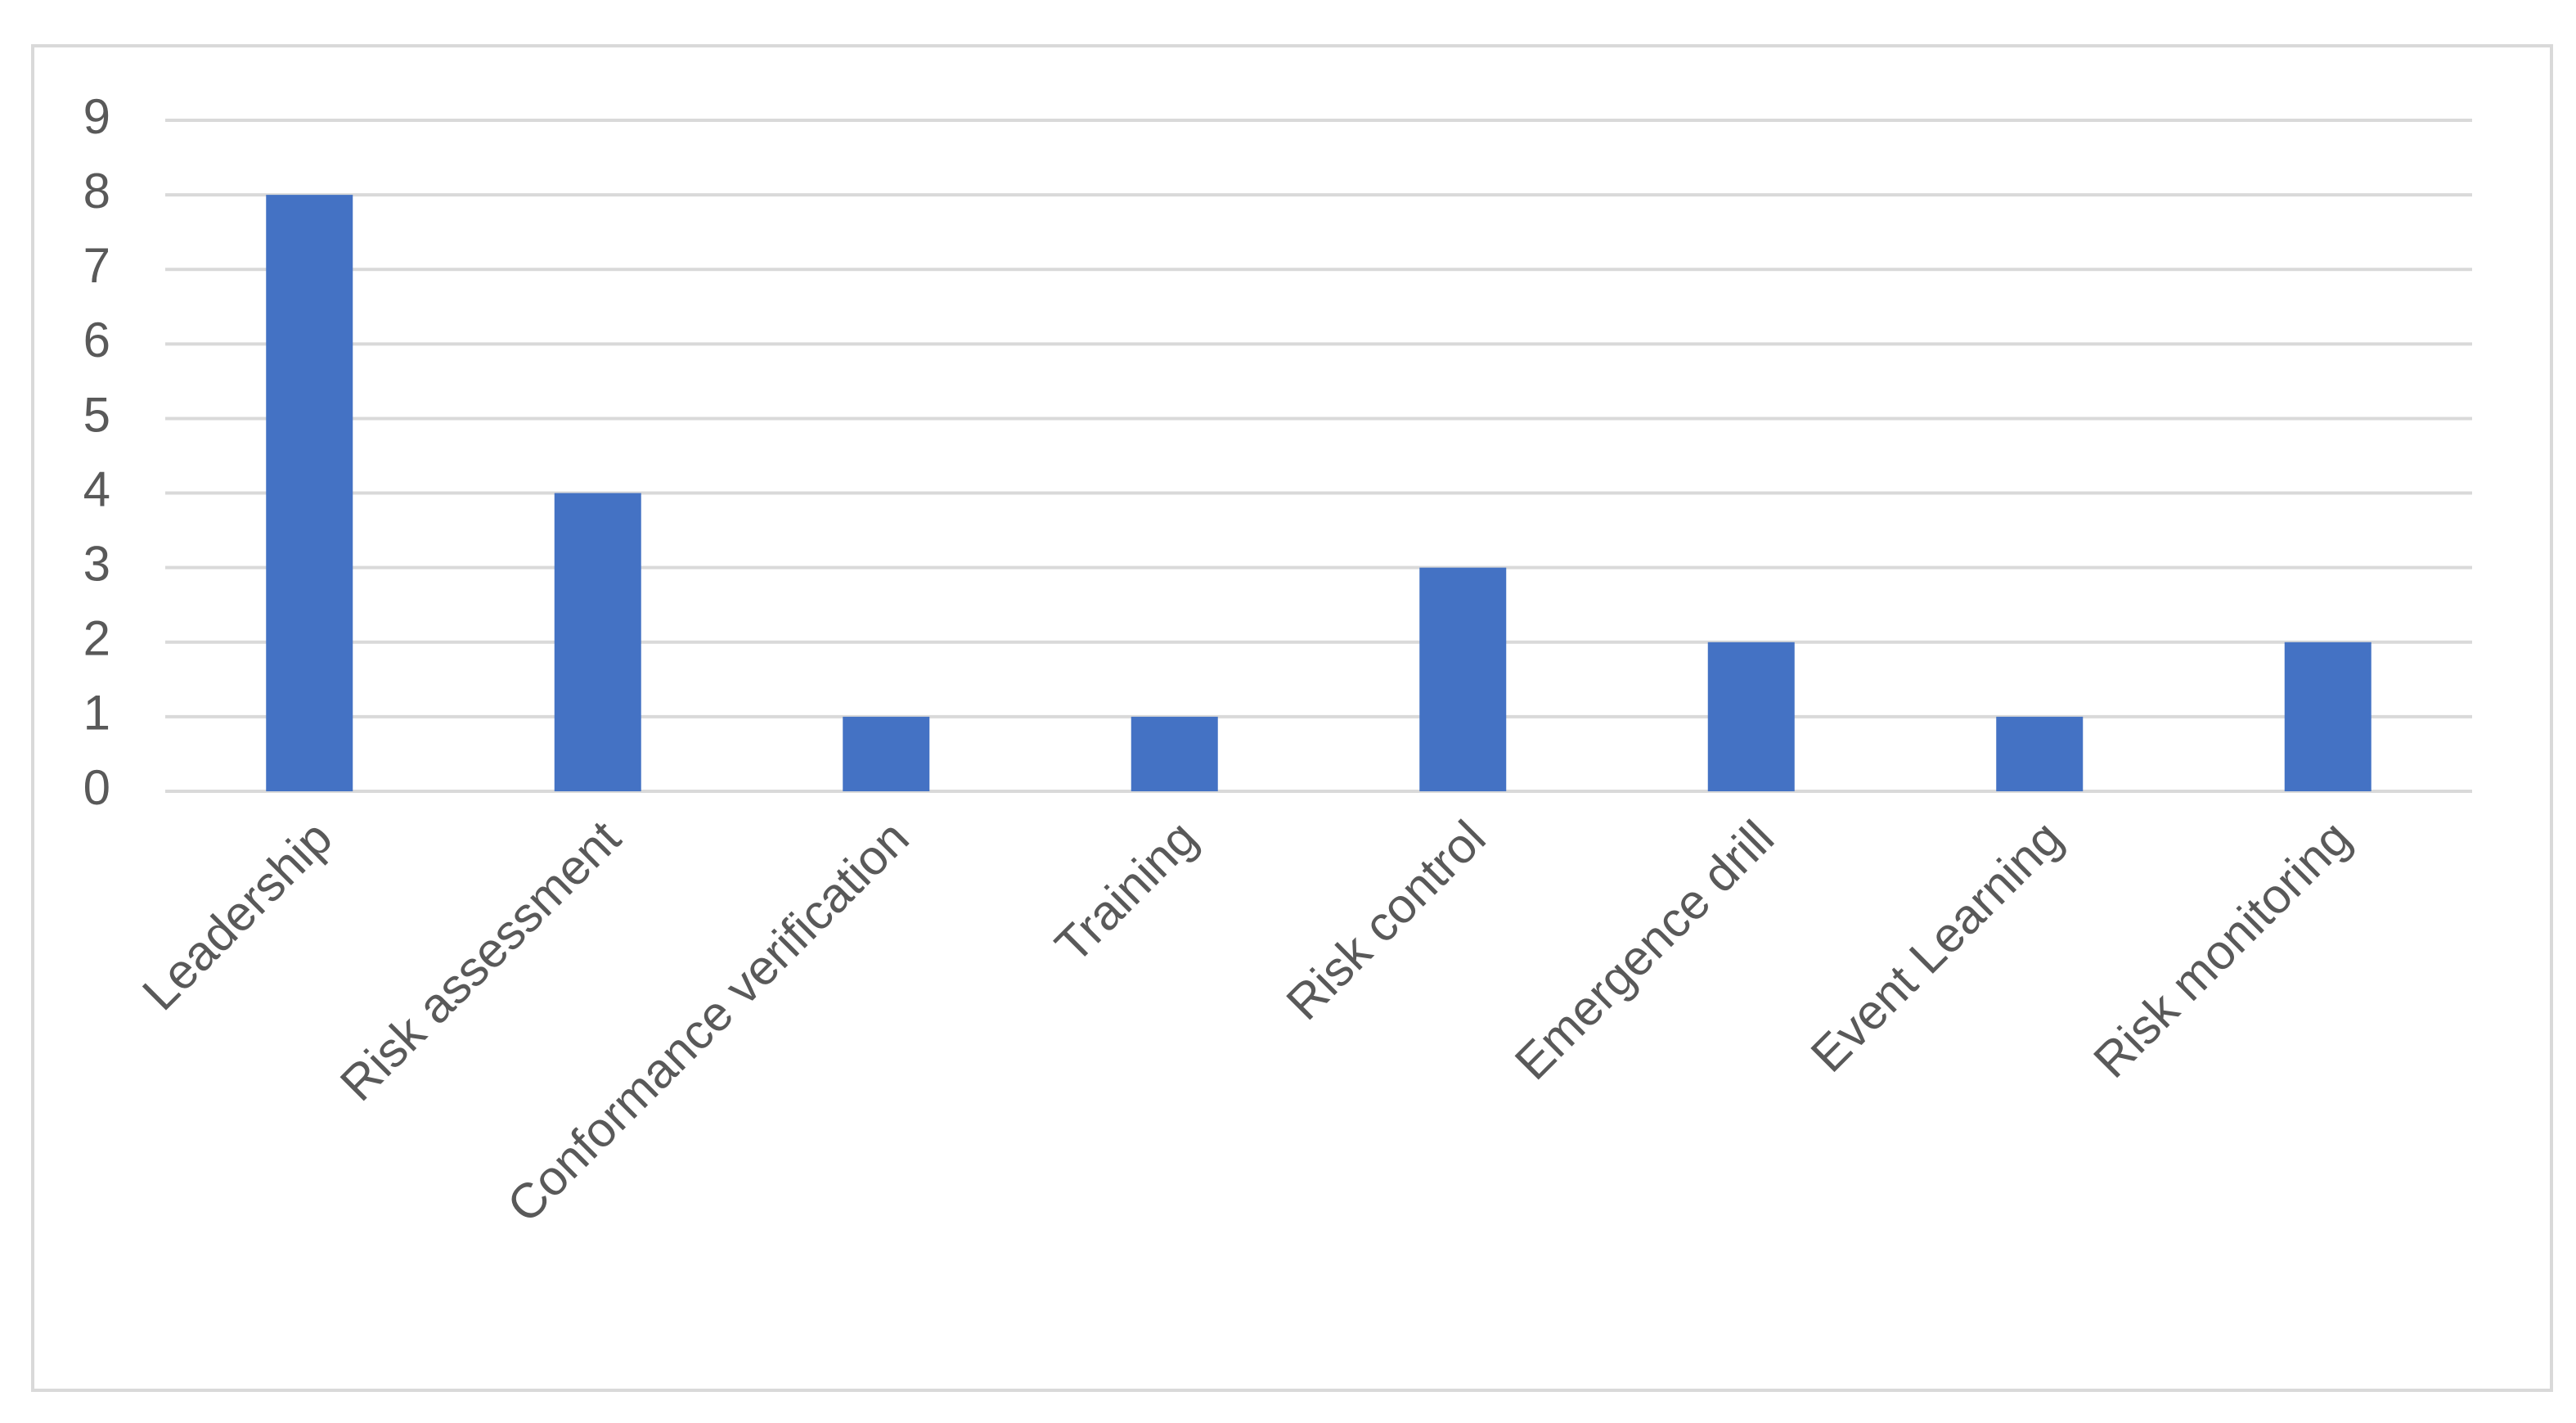 This screenshot has height=1423, width=2576. Describe the element at coordinates (96, 265) in the screenshot. I see `y-tick-label: 7` at that location.